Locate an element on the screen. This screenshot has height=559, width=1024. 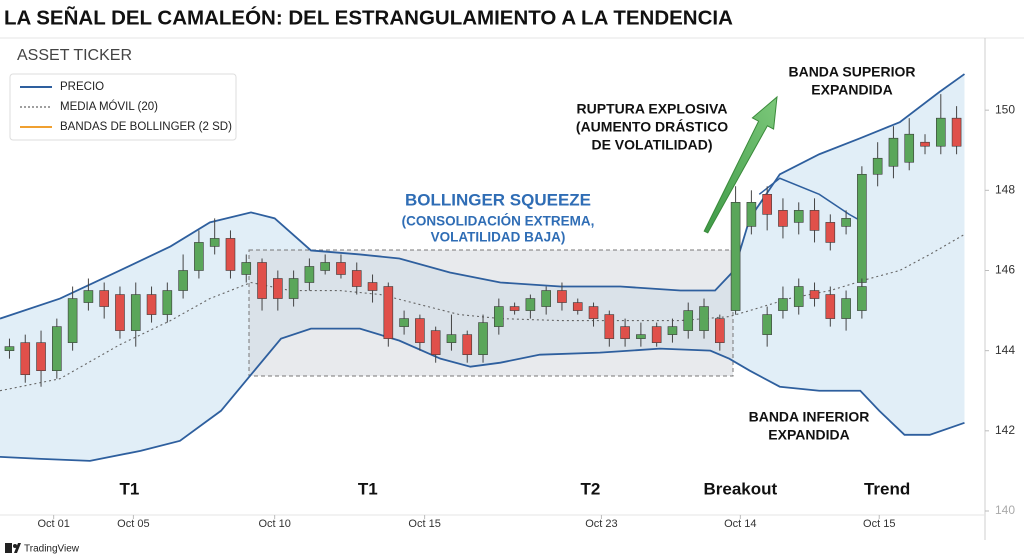
phase-label: T2 is located at coordinates (590, 488).